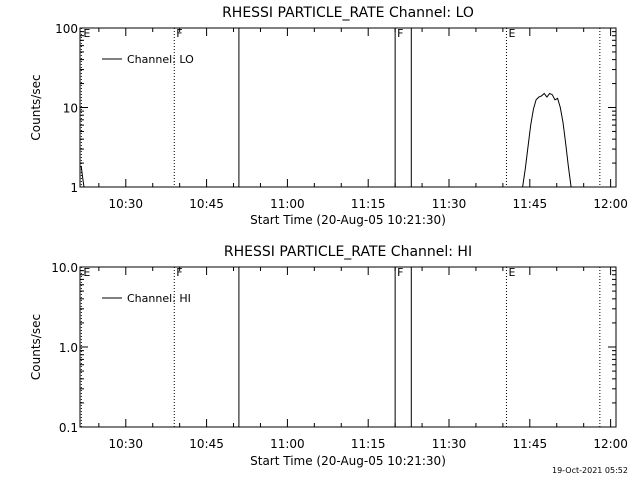 The height and width of the screenshot is (485, 640). What do you see at coordinates (64, 268) in the screenshot?
I see `y-tick-label: 10.0` at bounding box center [64, 268].